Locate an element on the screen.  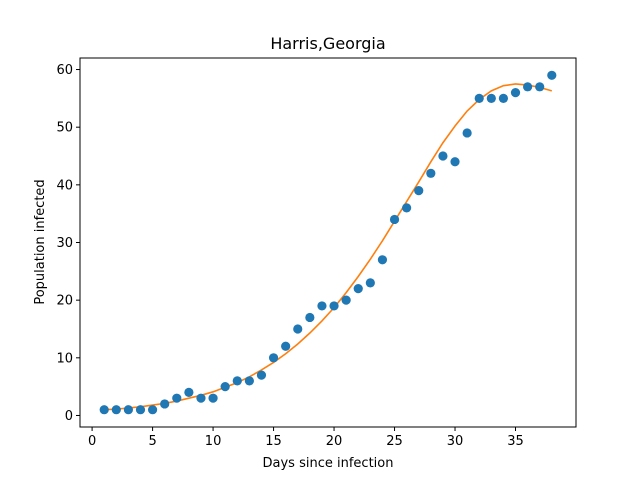
y-axis-label: Population infected is located at coordinates (40, 241).